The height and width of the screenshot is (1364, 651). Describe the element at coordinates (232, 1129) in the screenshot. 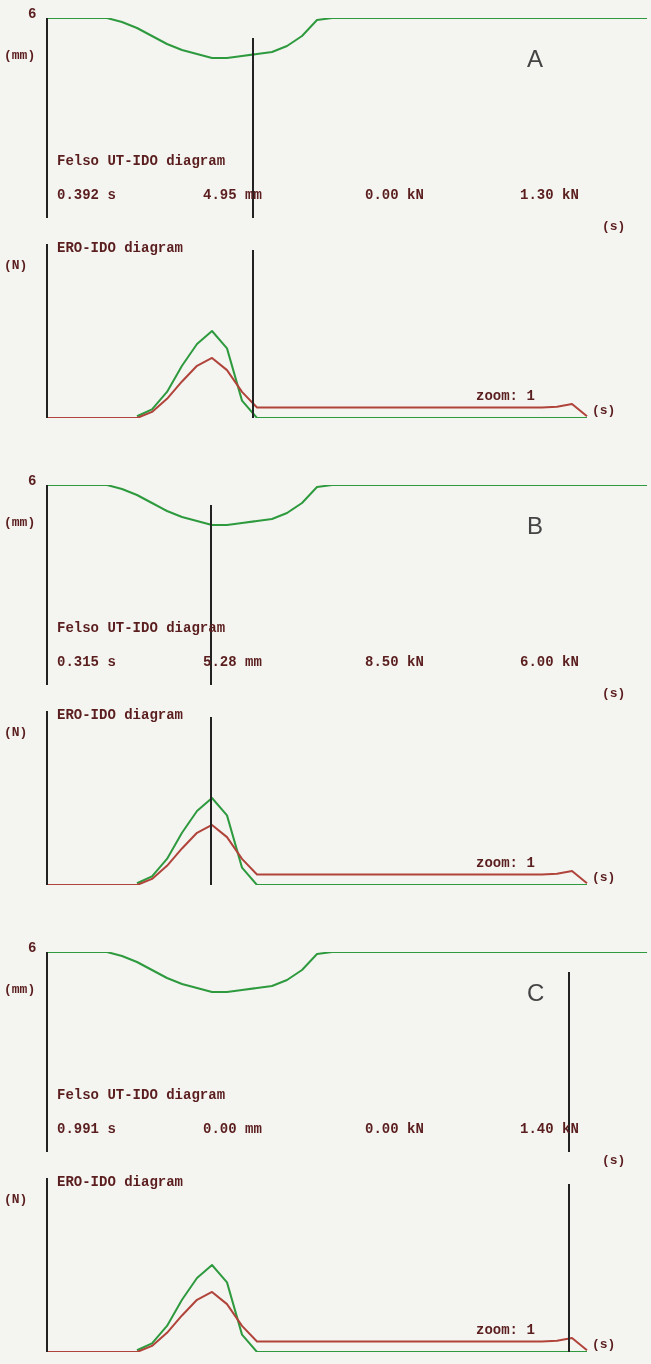

I see `annotation: 0.00 mm` at that location.